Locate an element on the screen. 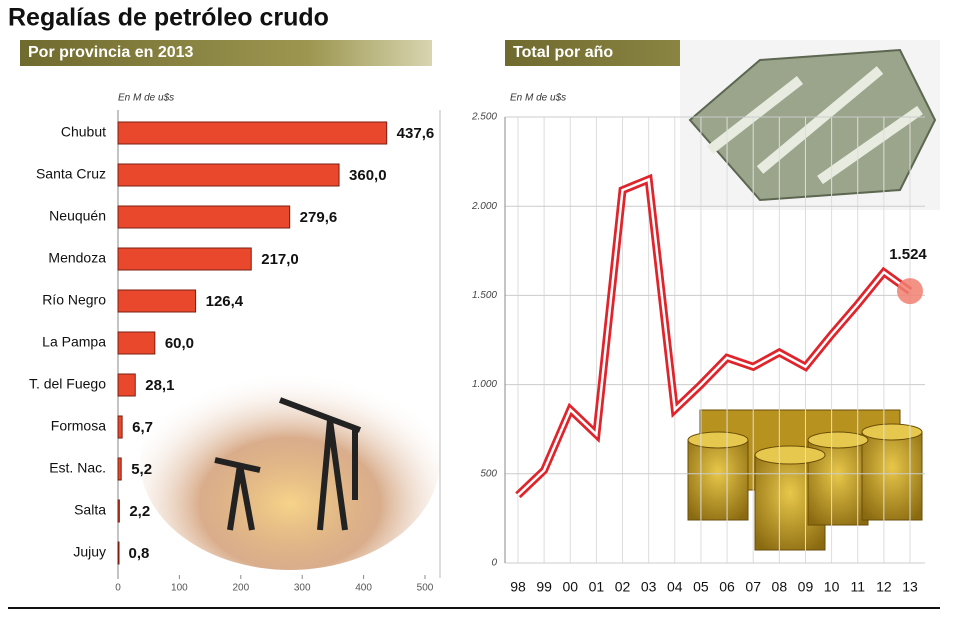 Image resolution: width=959 pixels, height=618 pixels. category-label: La Pampa is located at coordinates (74, 342).